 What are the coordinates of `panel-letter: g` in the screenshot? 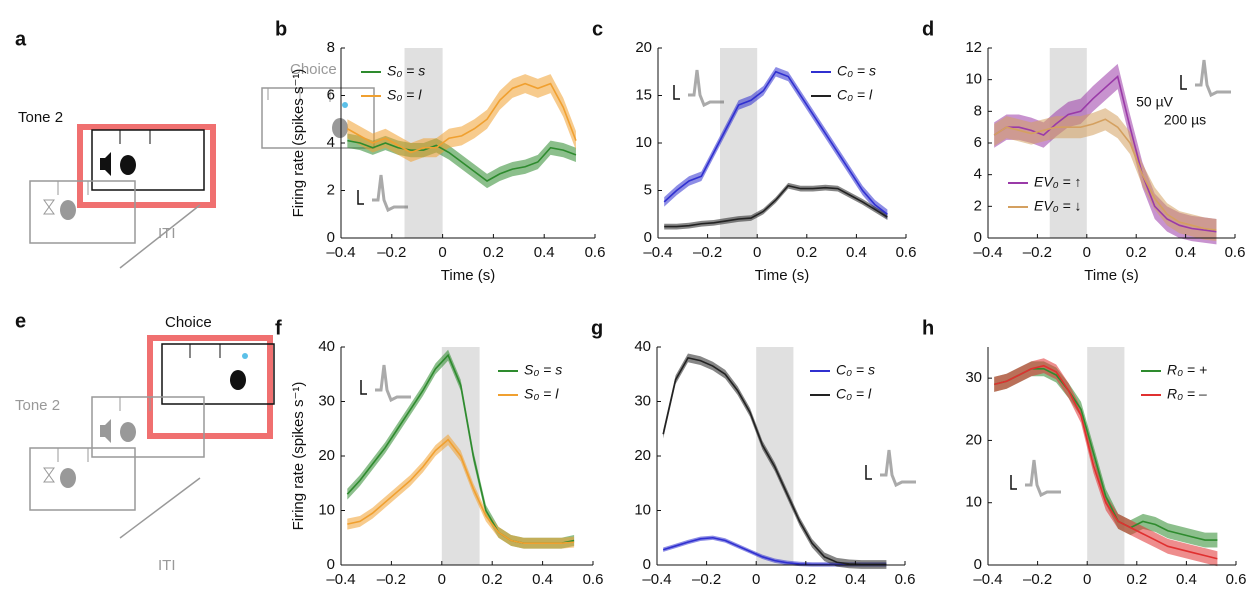 It's located at (597, 328).